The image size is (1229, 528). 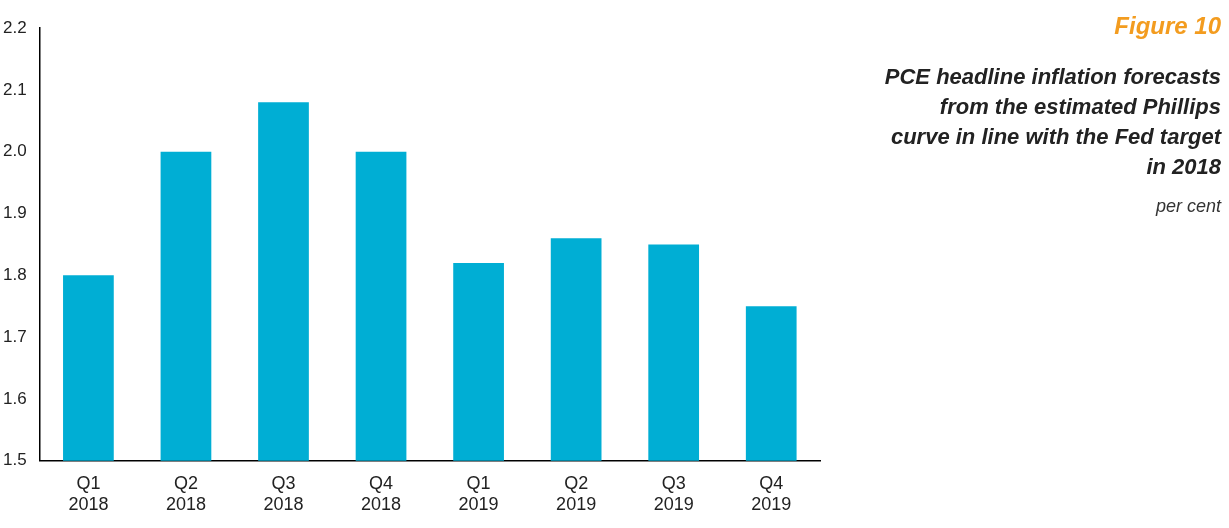 I want to click on x-tick-label: Q1 2018, so click(x=88, y=493).